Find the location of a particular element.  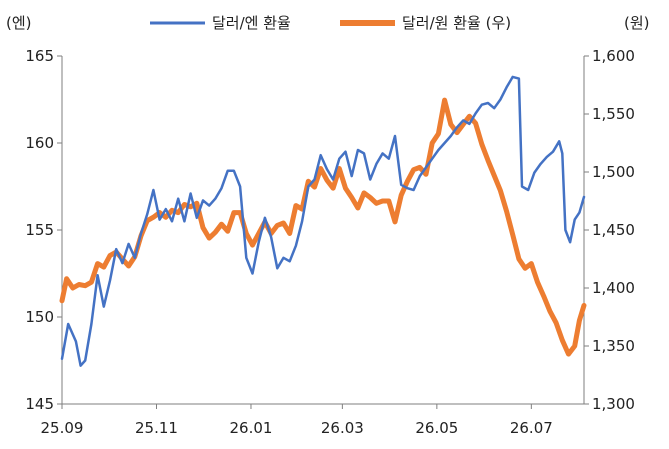

right-tick-label: 1,600 is located at coordinates (613, 56).